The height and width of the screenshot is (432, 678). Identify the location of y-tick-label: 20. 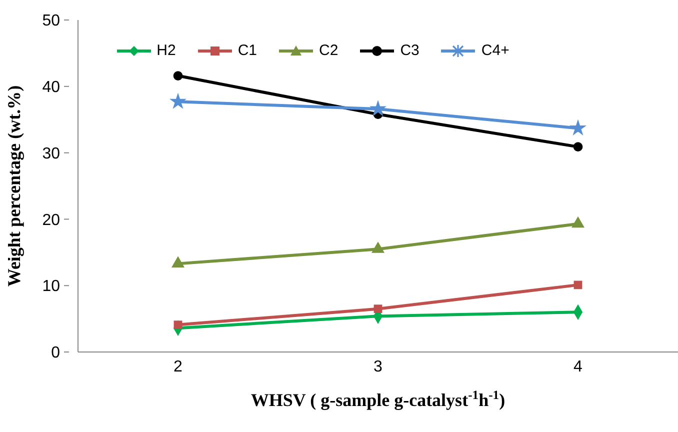
(51, 220).